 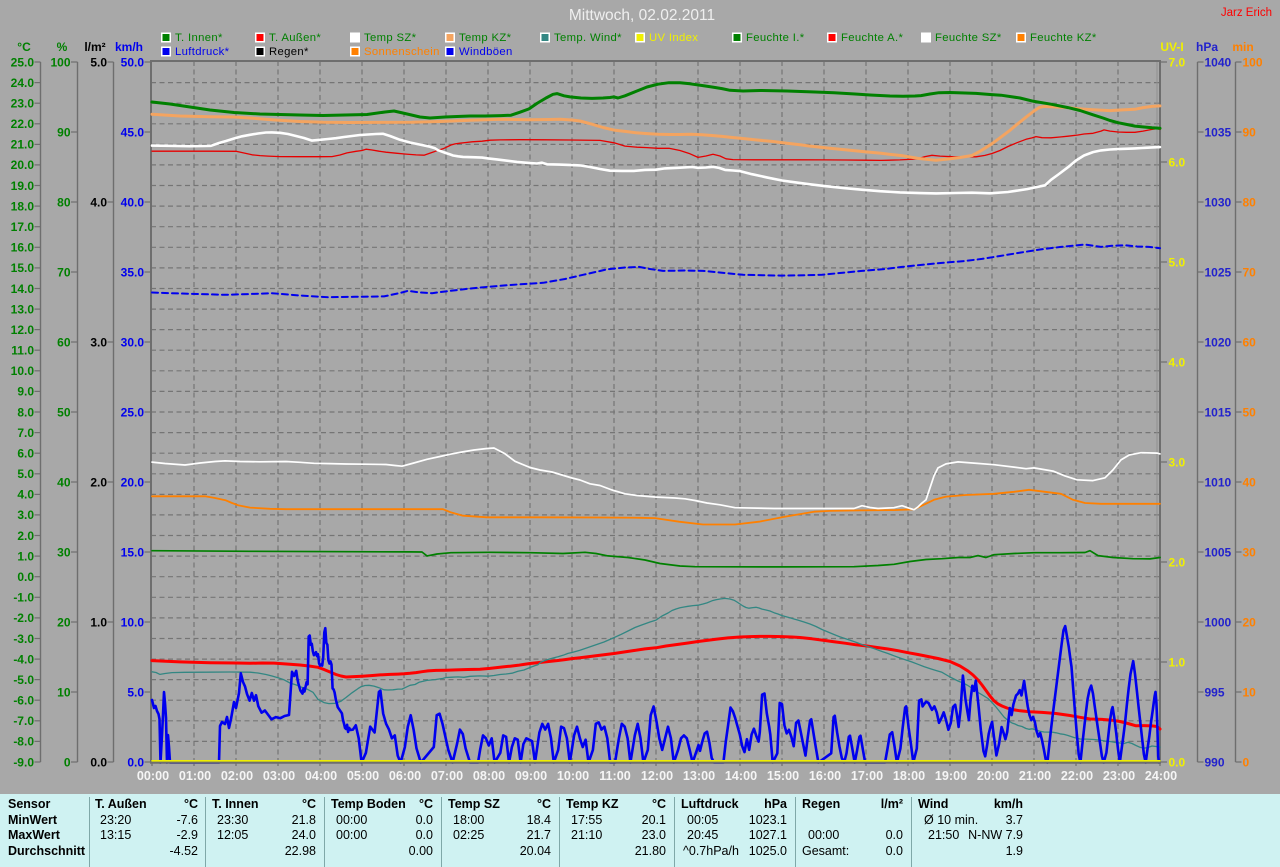 What do you see at coordinates (25, 556) in the screenshot?
I see `svg-text: 1.0` at bounding box center [25, 556].